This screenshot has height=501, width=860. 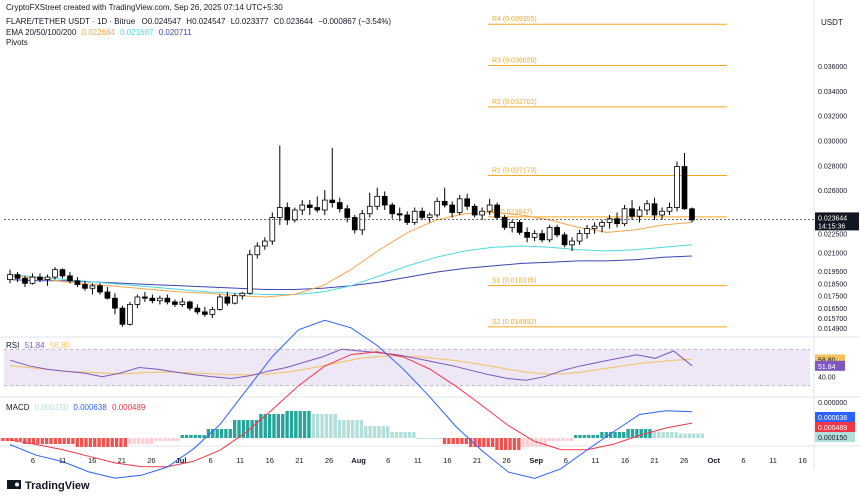 I want to click on countdown-value: 14:15:36, so click(x=831, y=226).